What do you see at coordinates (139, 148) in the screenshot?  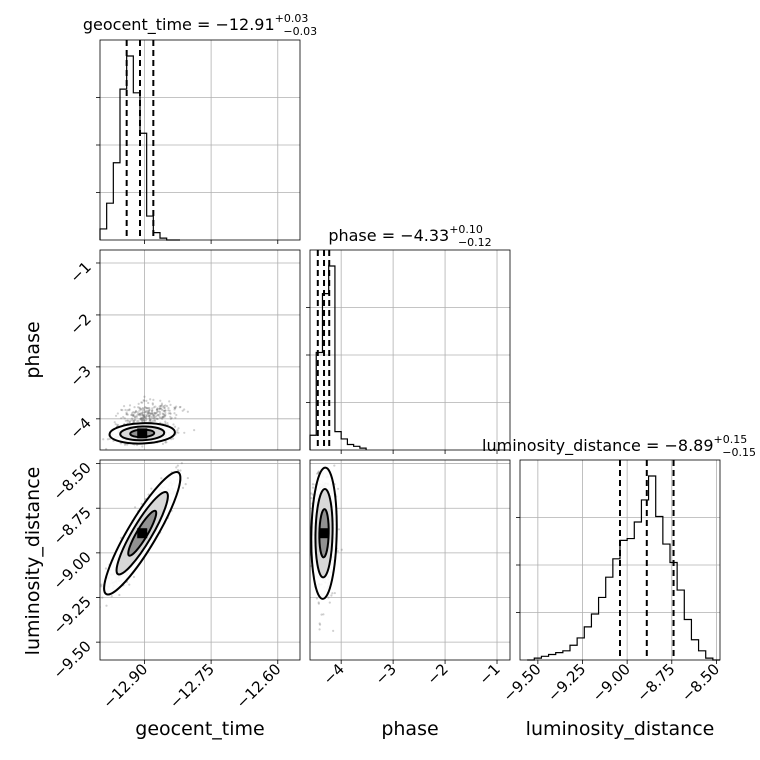 I see `histogram-geocent_time` at bounding box center [139, 148].